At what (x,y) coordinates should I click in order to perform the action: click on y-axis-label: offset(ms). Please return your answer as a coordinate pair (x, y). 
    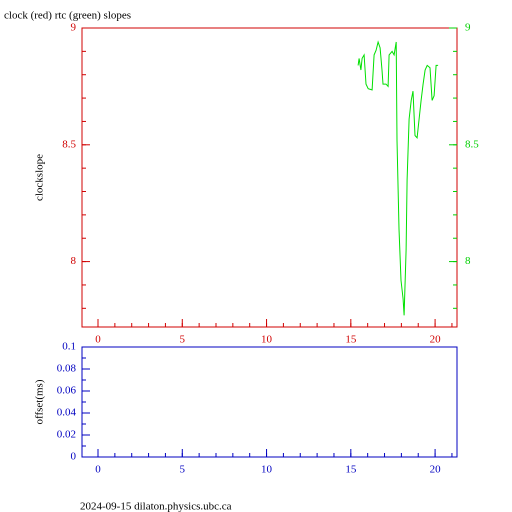
    Looking at the image, I should click on (40, 401).